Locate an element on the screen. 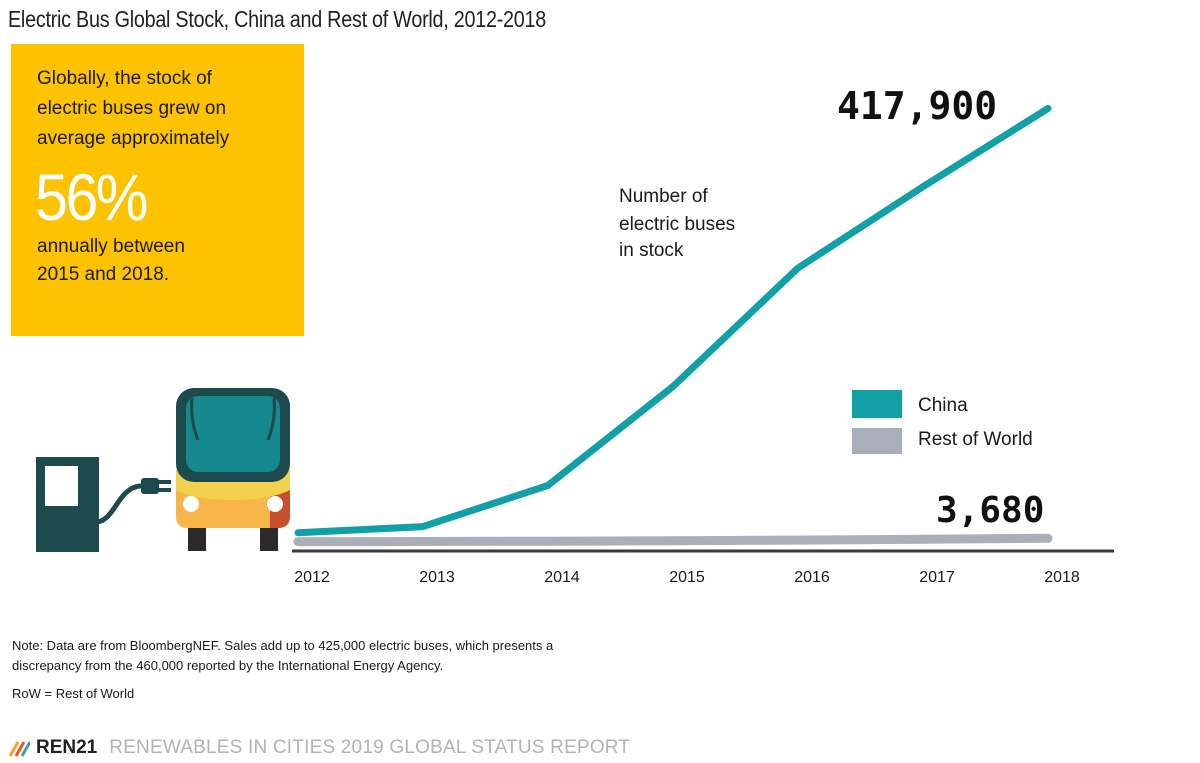 This screenshot has width=1200, height=763. axis-label-line-1: Number of is located at coordinates (663, 196).